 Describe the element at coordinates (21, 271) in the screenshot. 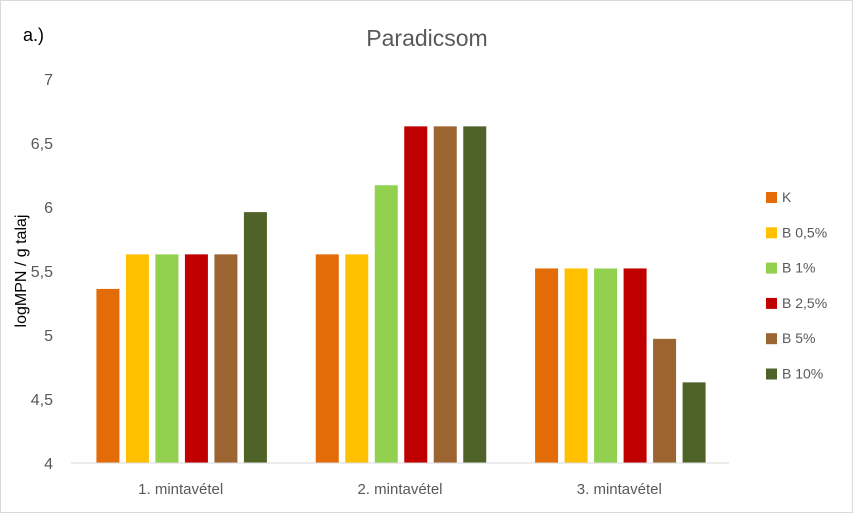

I see `y-axis-label: logMPN / g talaj` at that location.